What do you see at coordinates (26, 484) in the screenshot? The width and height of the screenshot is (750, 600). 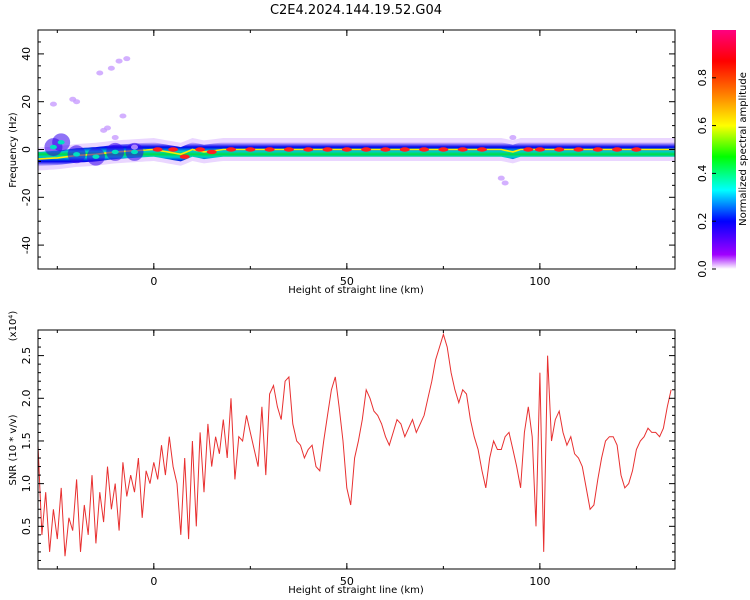 I see `snr-ytick-label: 1.0` at bounding box center [26, 484].